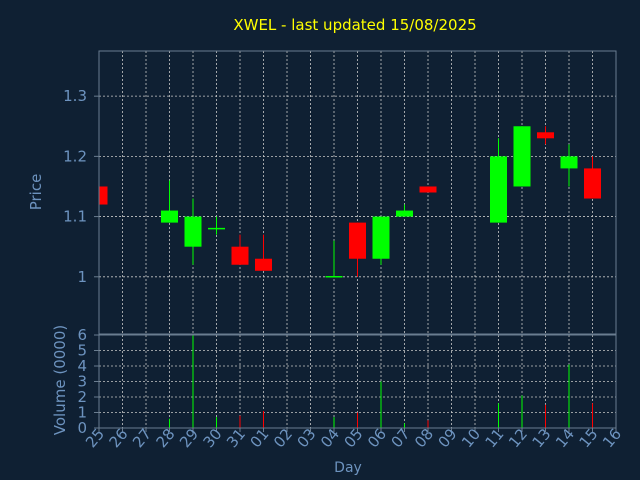  I want to click on price-tick-label: 1.1, so click(75, 217).